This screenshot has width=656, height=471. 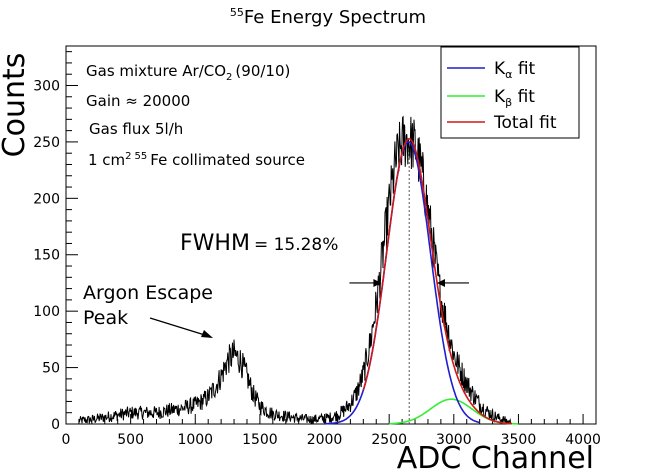 I want to click on legend: Kα fit Kβ fit Total fit, so click(x=510, y=92).